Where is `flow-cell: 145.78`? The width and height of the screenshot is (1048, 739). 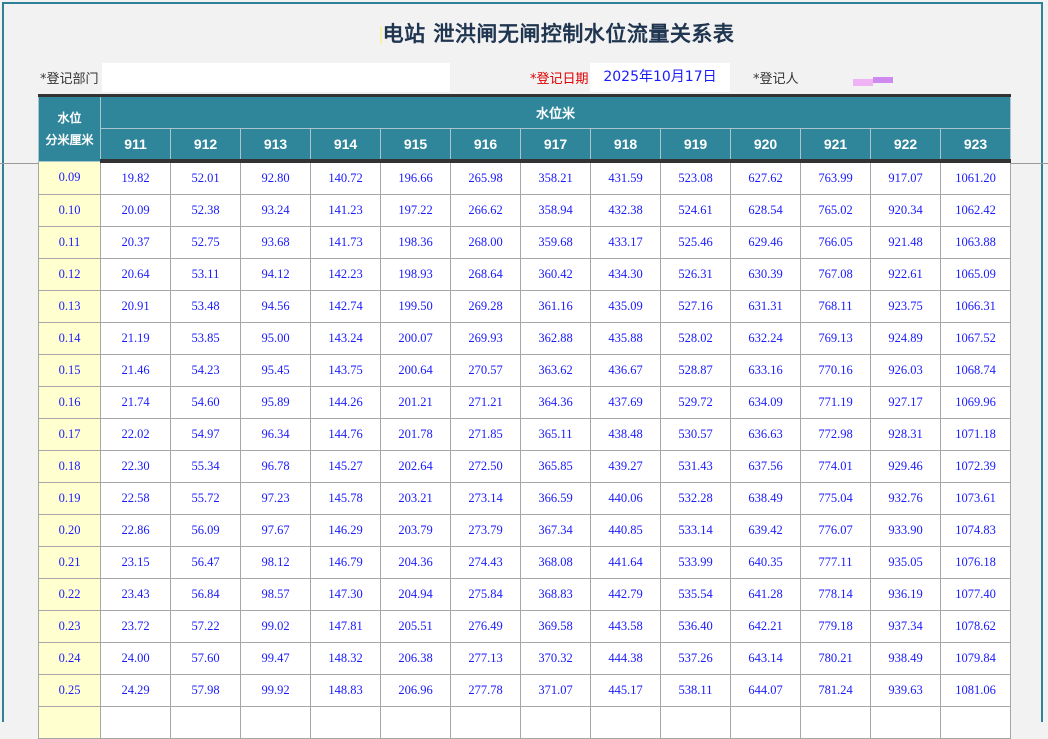
flow-cell: 145.78 is located at coordinates (345, 498).